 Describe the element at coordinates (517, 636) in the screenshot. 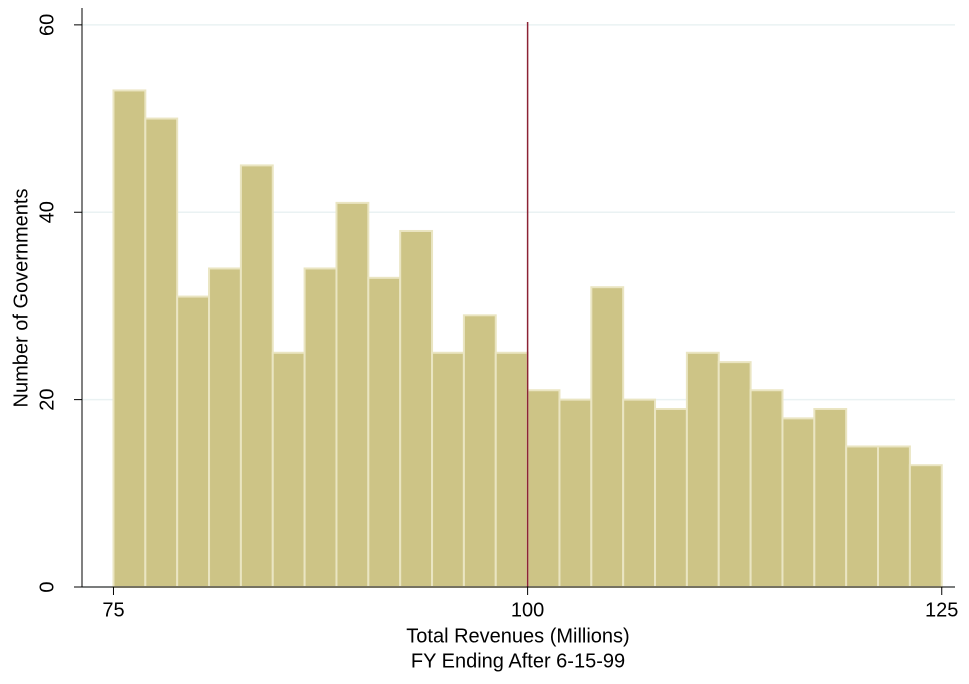

I see `x-axis-label: Total Revenues (Millions)` at that location.